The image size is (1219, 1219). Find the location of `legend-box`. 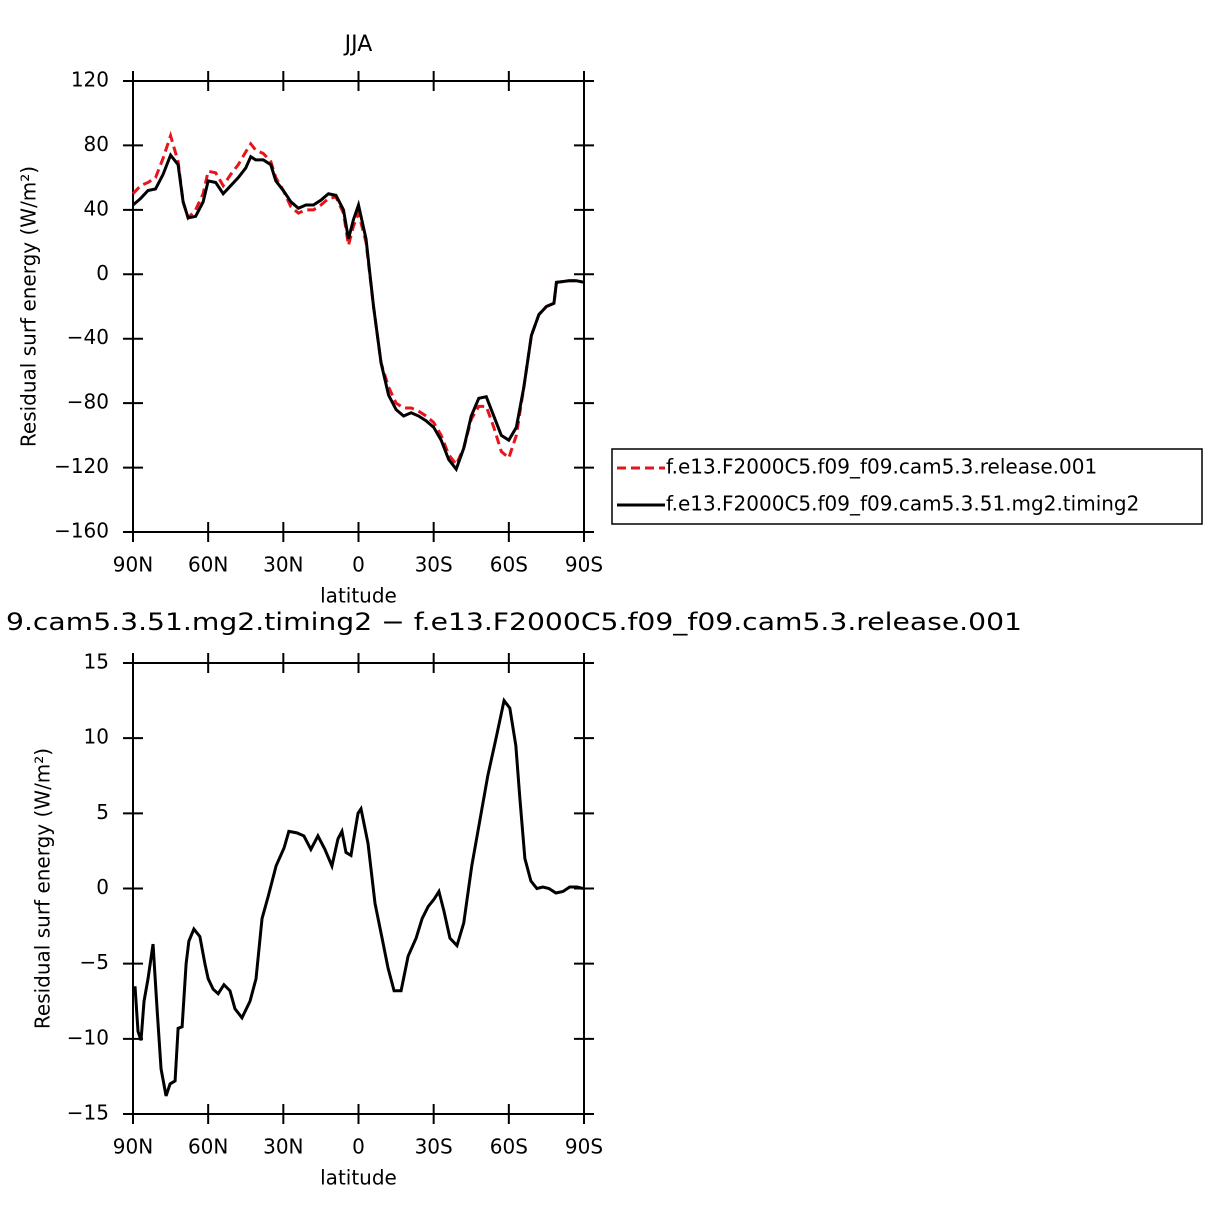

legend-box is located at coordinates (907, 486).